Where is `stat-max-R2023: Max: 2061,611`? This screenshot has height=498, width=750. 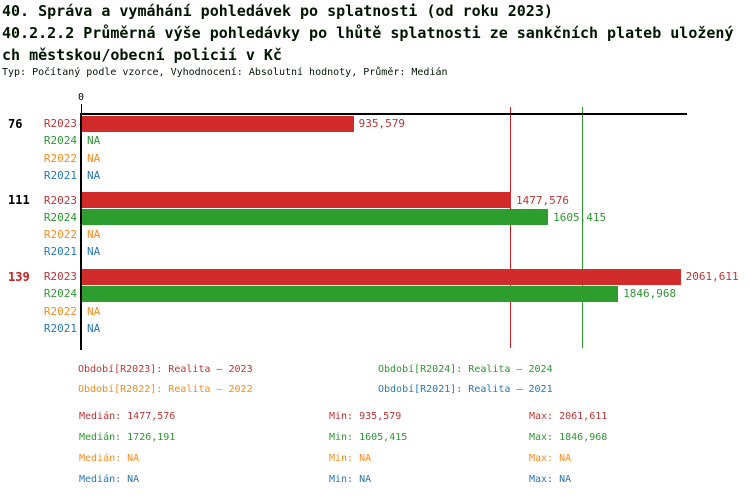
stat-max-R2023: Max: 2061,611 is located at coordinates (568, 416).